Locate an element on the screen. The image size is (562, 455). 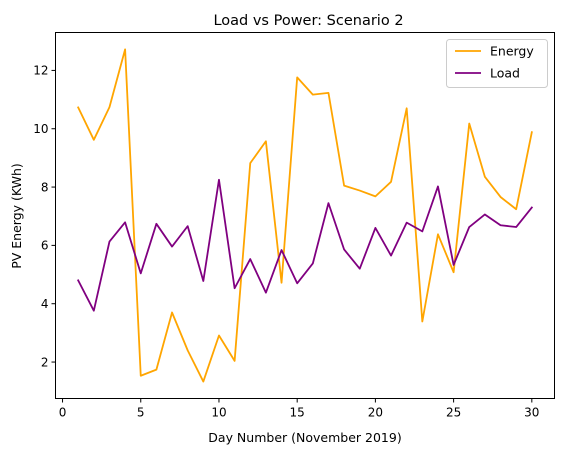
y-tick-label: 10 is located at coordinates (40, 129).